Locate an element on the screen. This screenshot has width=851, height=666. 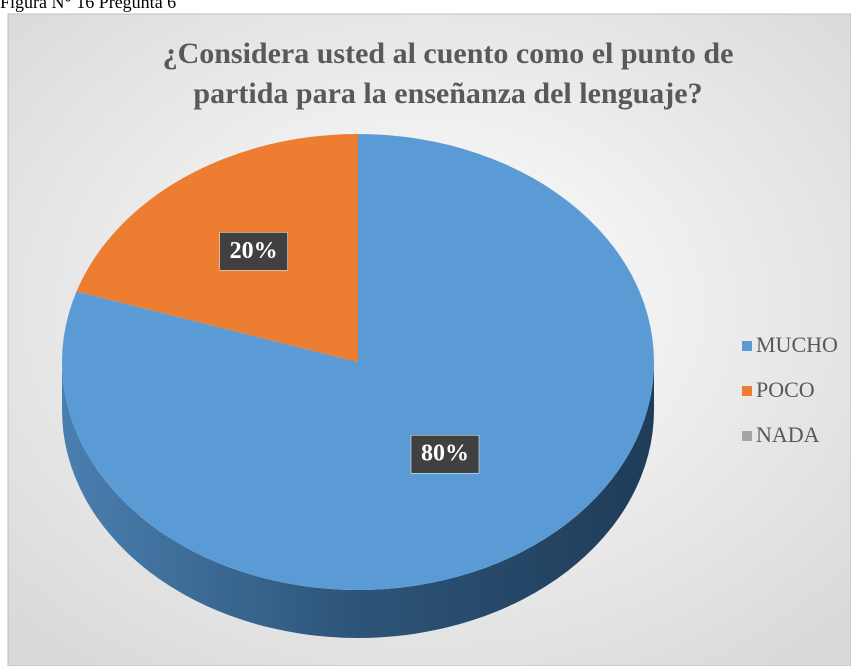
caption: Figura N° 16 Pregunta 6 is located at coordinates (88, 6).